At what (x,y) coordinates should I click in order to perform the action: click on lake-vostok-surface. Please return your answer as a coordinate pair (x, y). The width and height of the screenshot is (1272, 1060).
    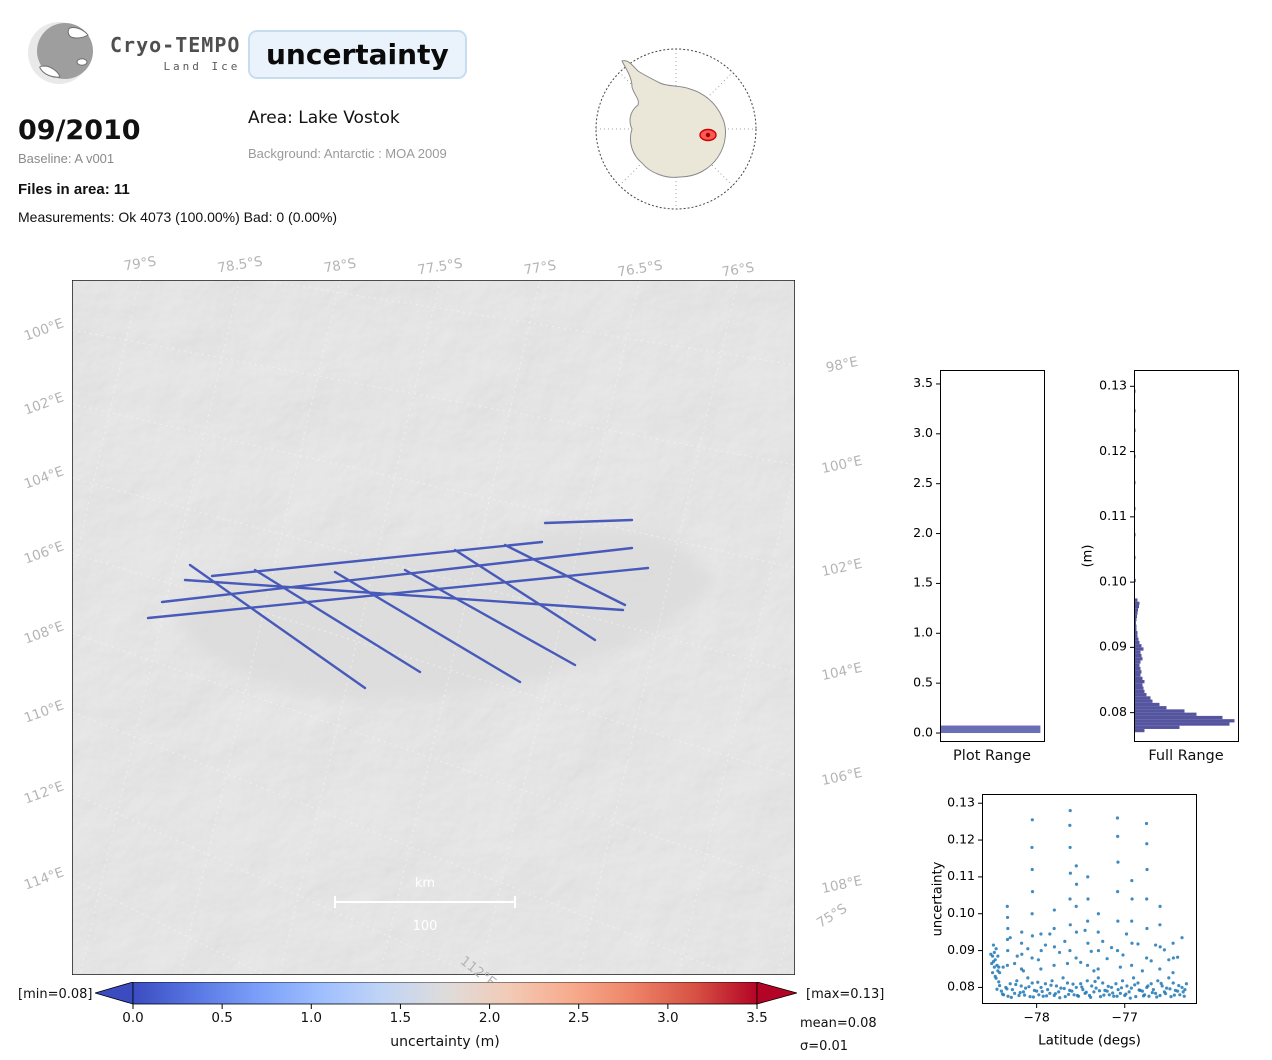
    Looking at the image, I should click on (447, 615).